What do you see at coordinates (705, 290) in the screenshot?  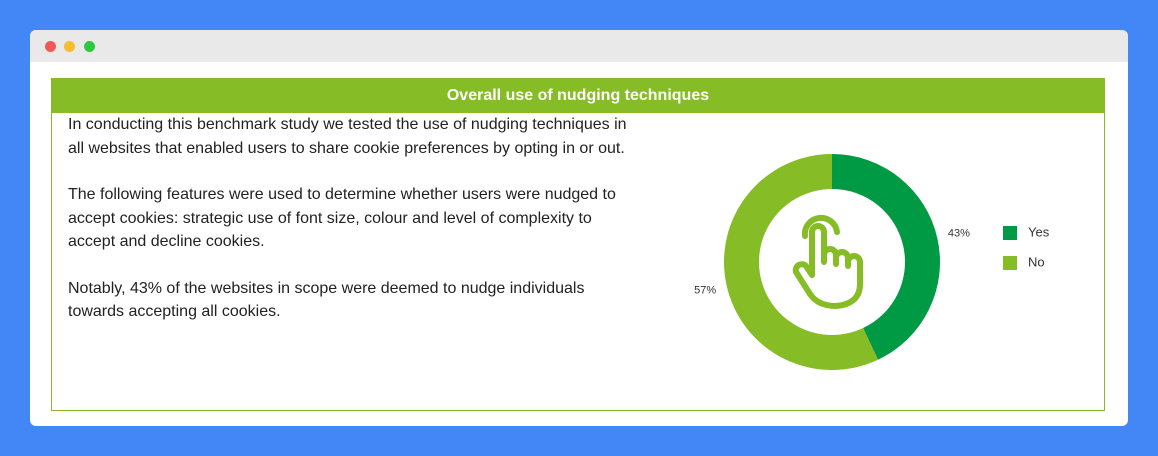 I see `data-label: 57%` at bounding box center [705, 290].